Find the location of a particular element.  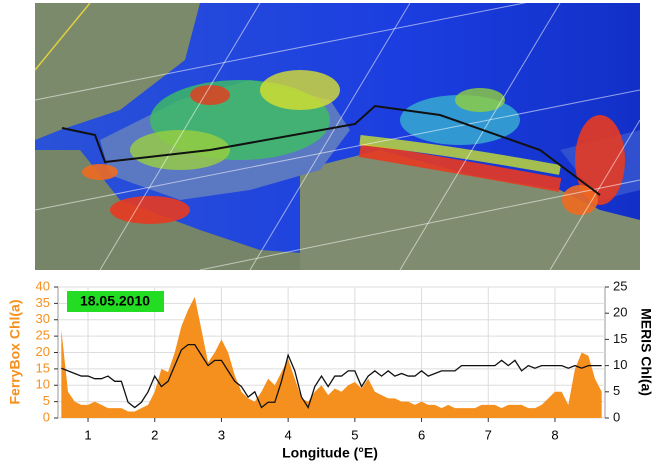

y-tick-label: 30 is located at coordinates (43, 318).